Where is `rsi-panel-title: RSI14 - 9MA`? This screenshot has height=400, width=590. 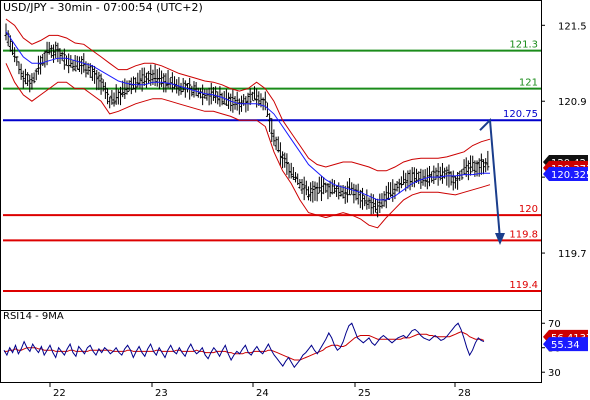 rsi-panel-title: RSI14 - 9MA is located at coordinates (33, 316).